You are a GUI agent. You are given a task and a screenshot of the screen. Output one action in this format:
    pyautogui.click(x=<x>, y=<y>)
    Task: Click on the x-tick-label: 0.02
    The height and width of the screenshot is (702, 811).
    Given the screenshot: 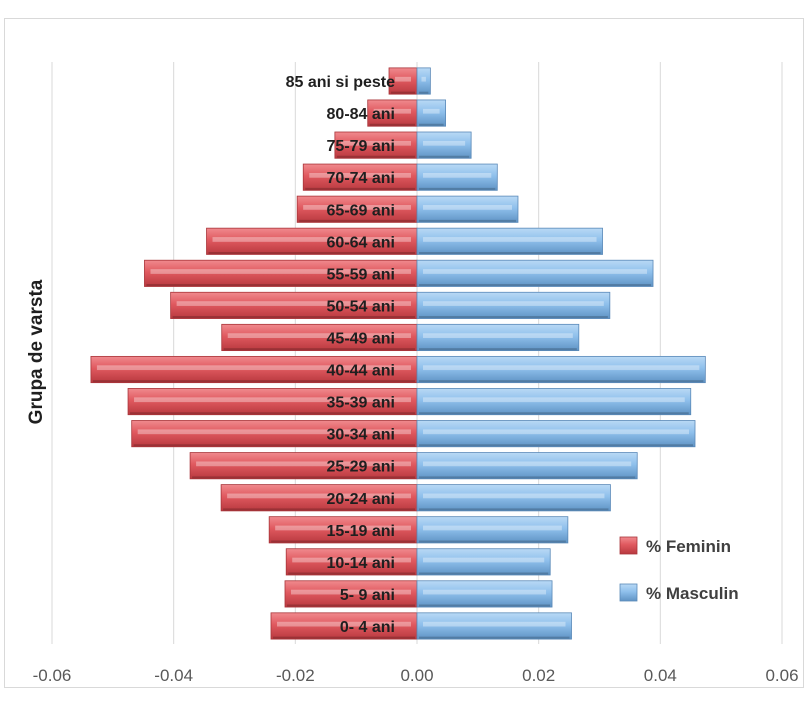 What is the action you would take?
    pyautogui.click(x=538, y=675)
    